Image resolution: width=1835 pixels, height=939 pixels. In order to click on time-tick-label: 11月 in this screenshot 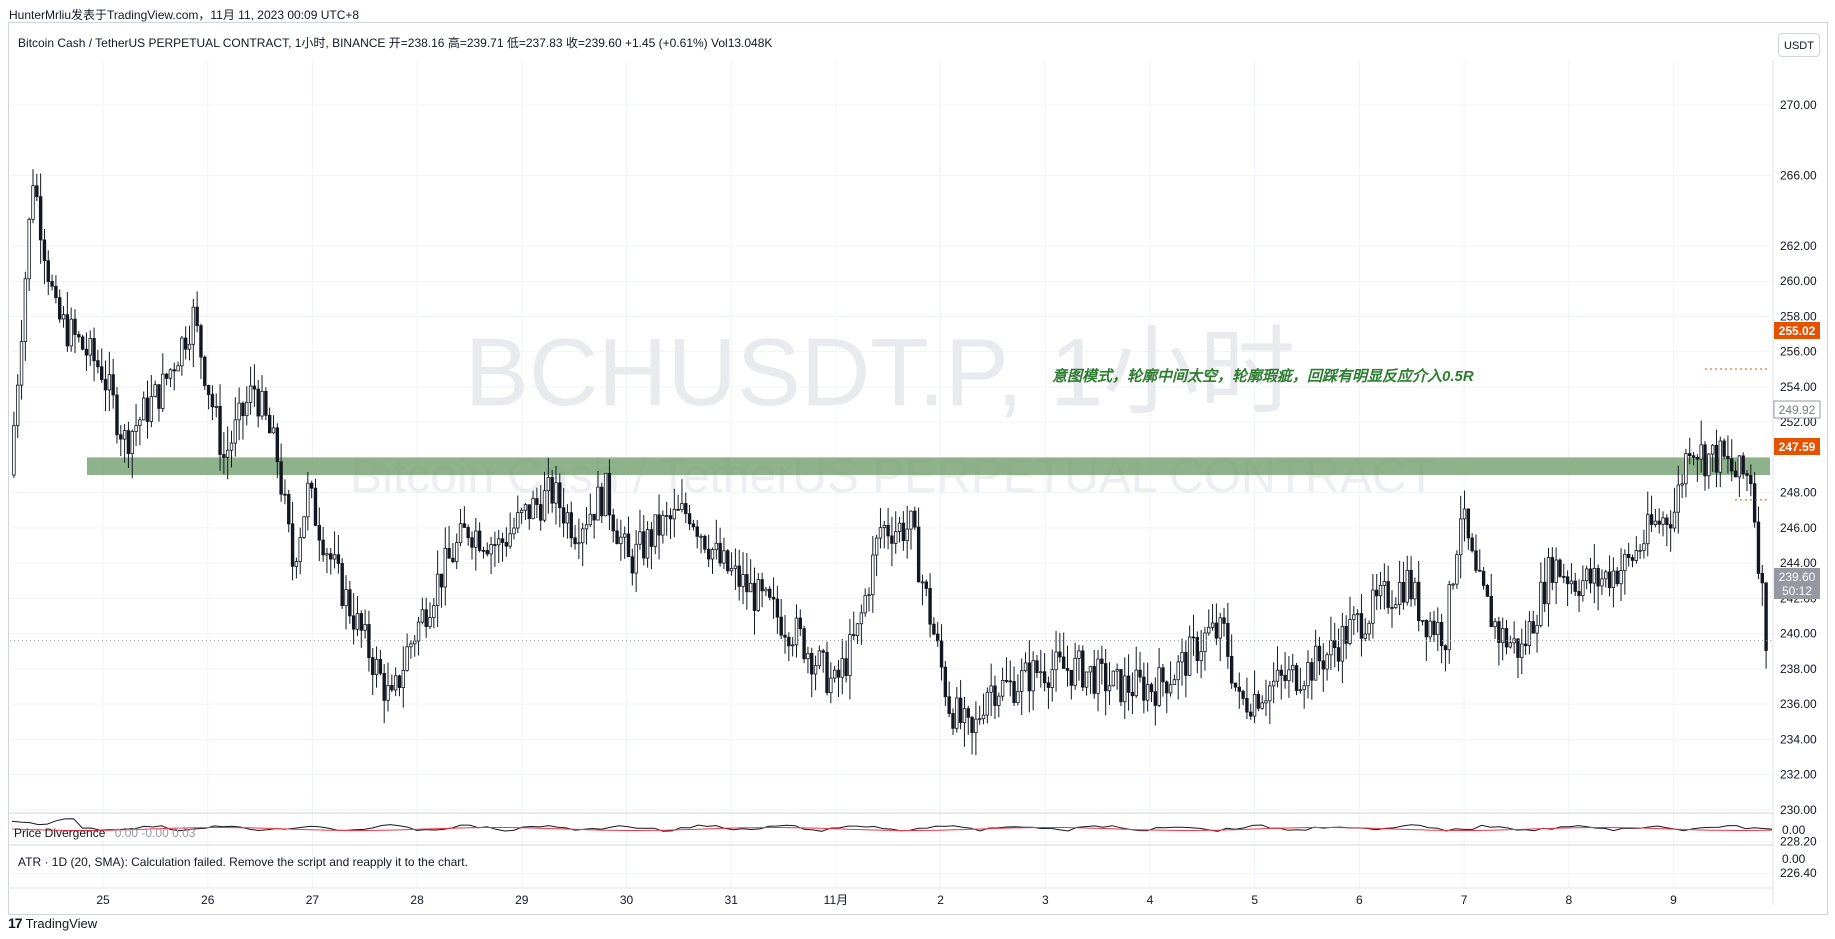, I will do `click(836, 900)`.